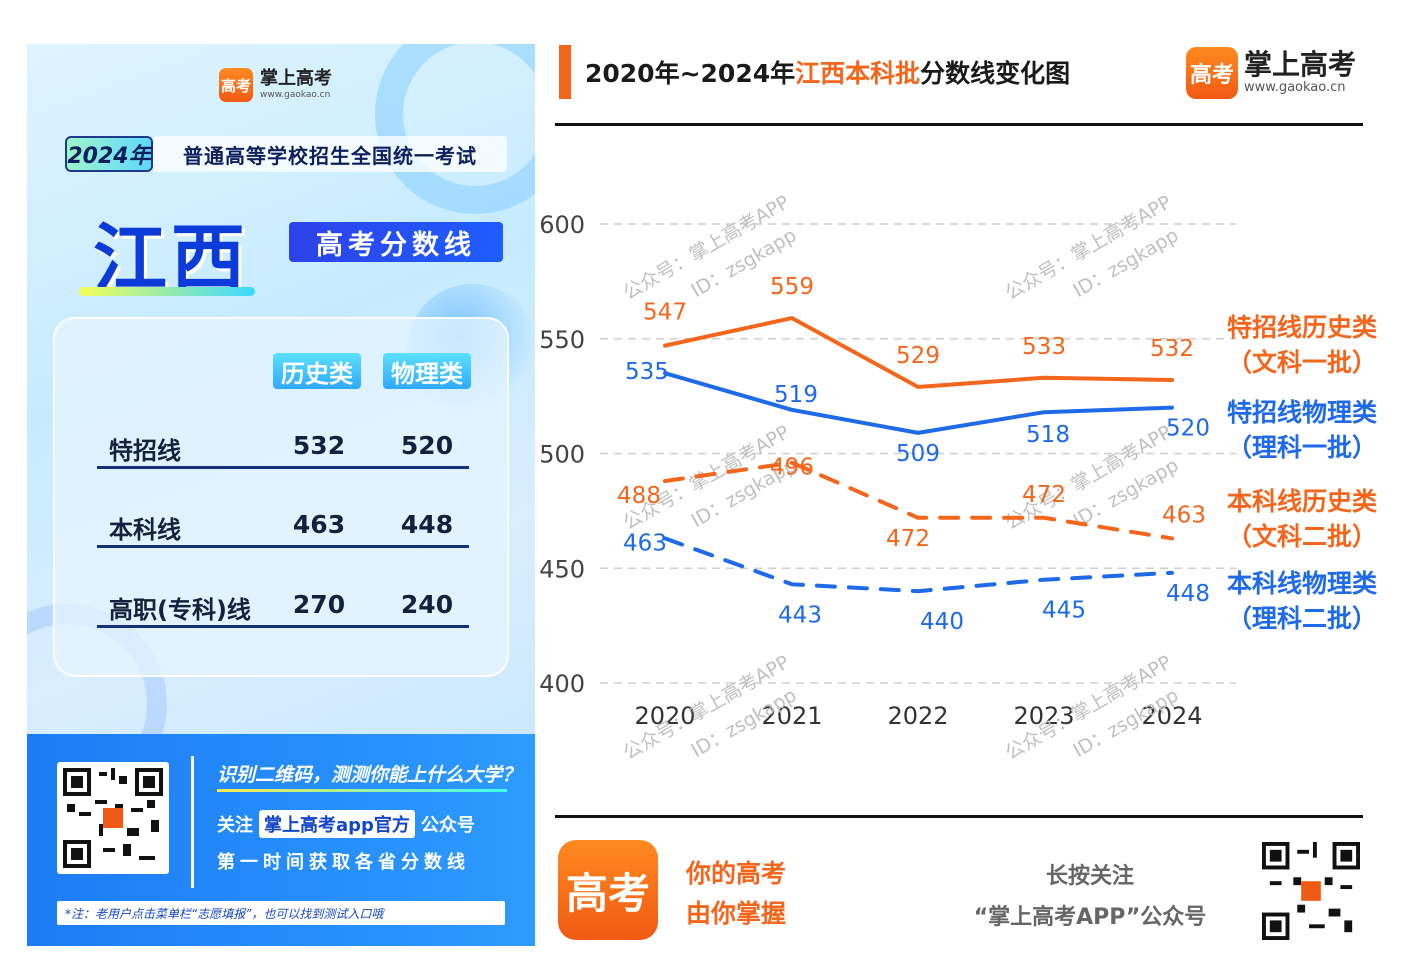 This screenshot has height=975, width=1415. What do you see at coordinates (295, 95) in the screenshot?
I see `brand-url: www.gaokao.cn` at bounding box center [295, 95].